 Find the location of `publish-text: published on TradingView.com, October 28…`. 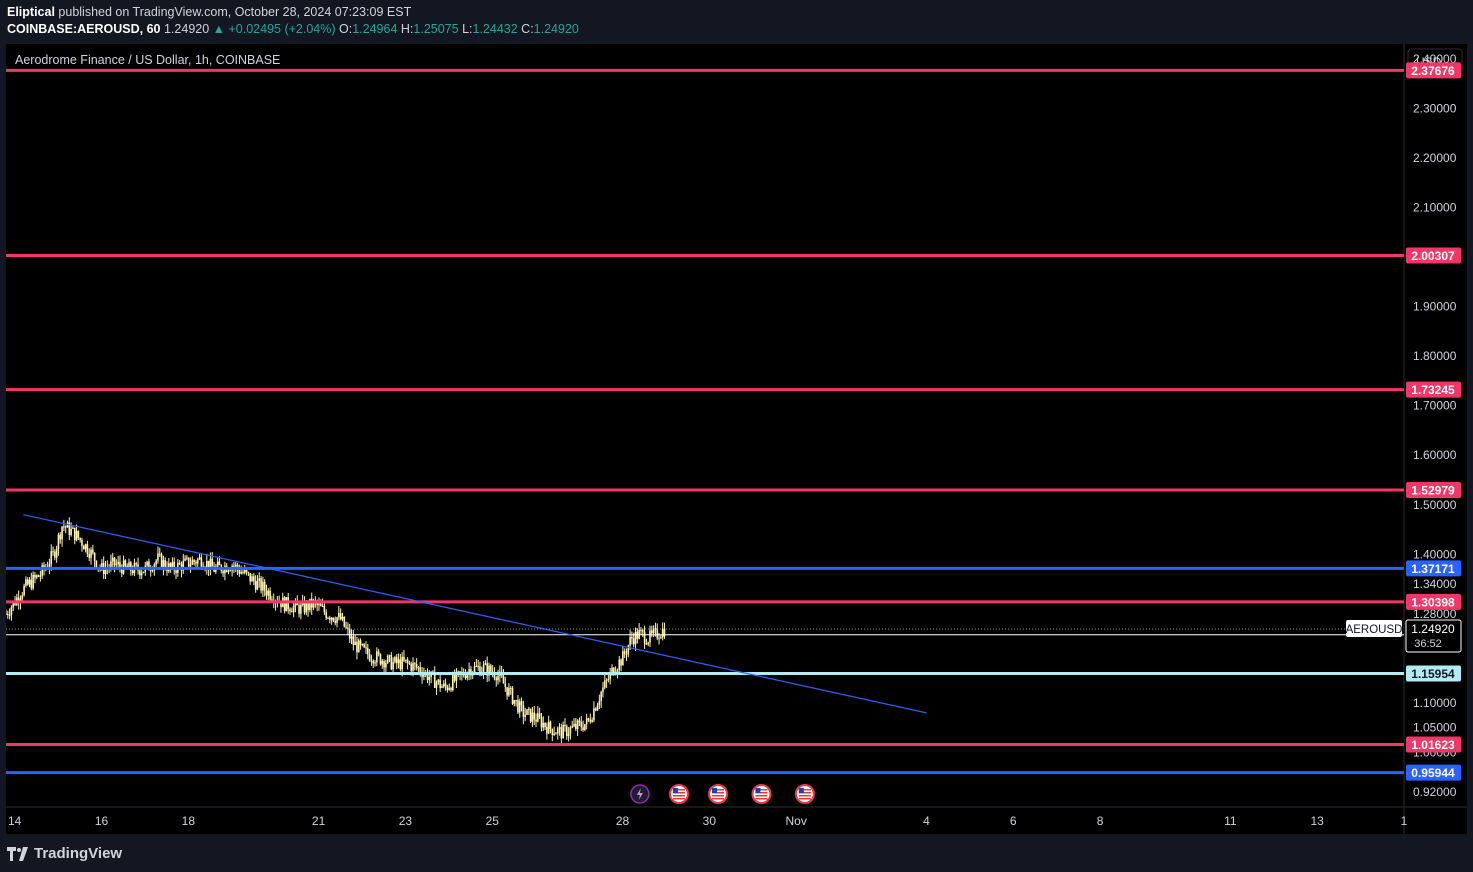

publish-text: published on TradingView.com, October 28… is located at coordinates (235, 12).